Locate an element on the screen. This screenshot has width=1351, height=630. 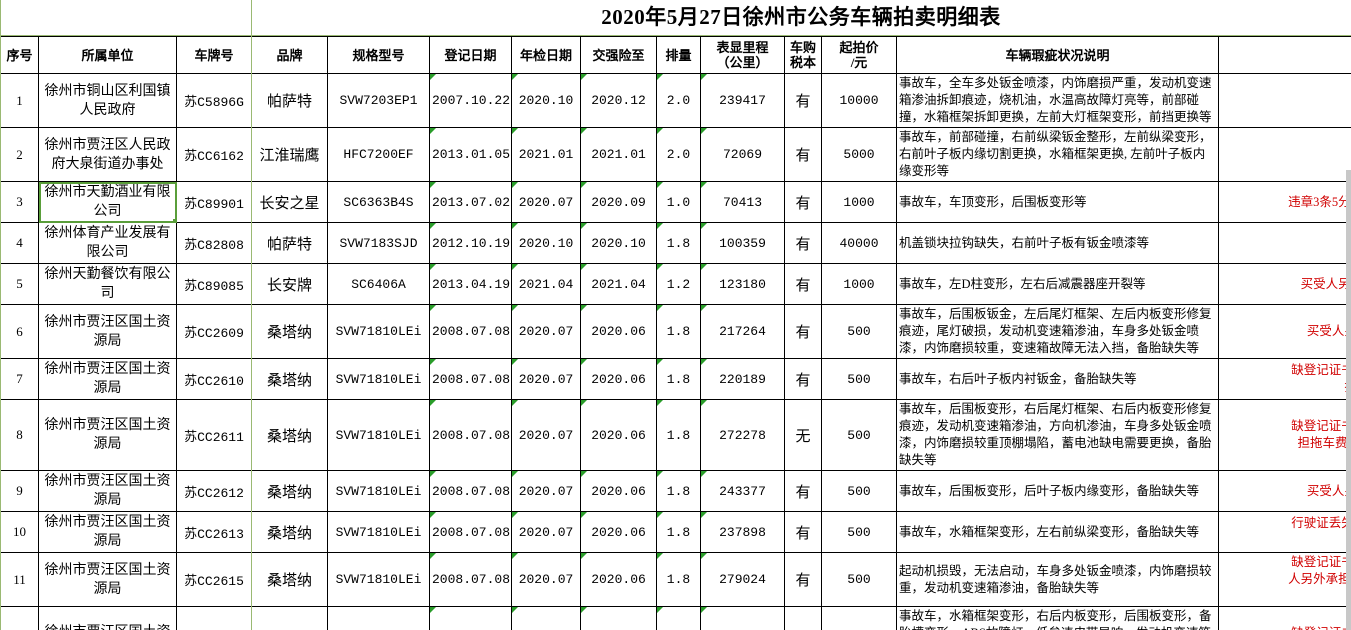
cell-index: 4 is located at coordinates (19, 243).